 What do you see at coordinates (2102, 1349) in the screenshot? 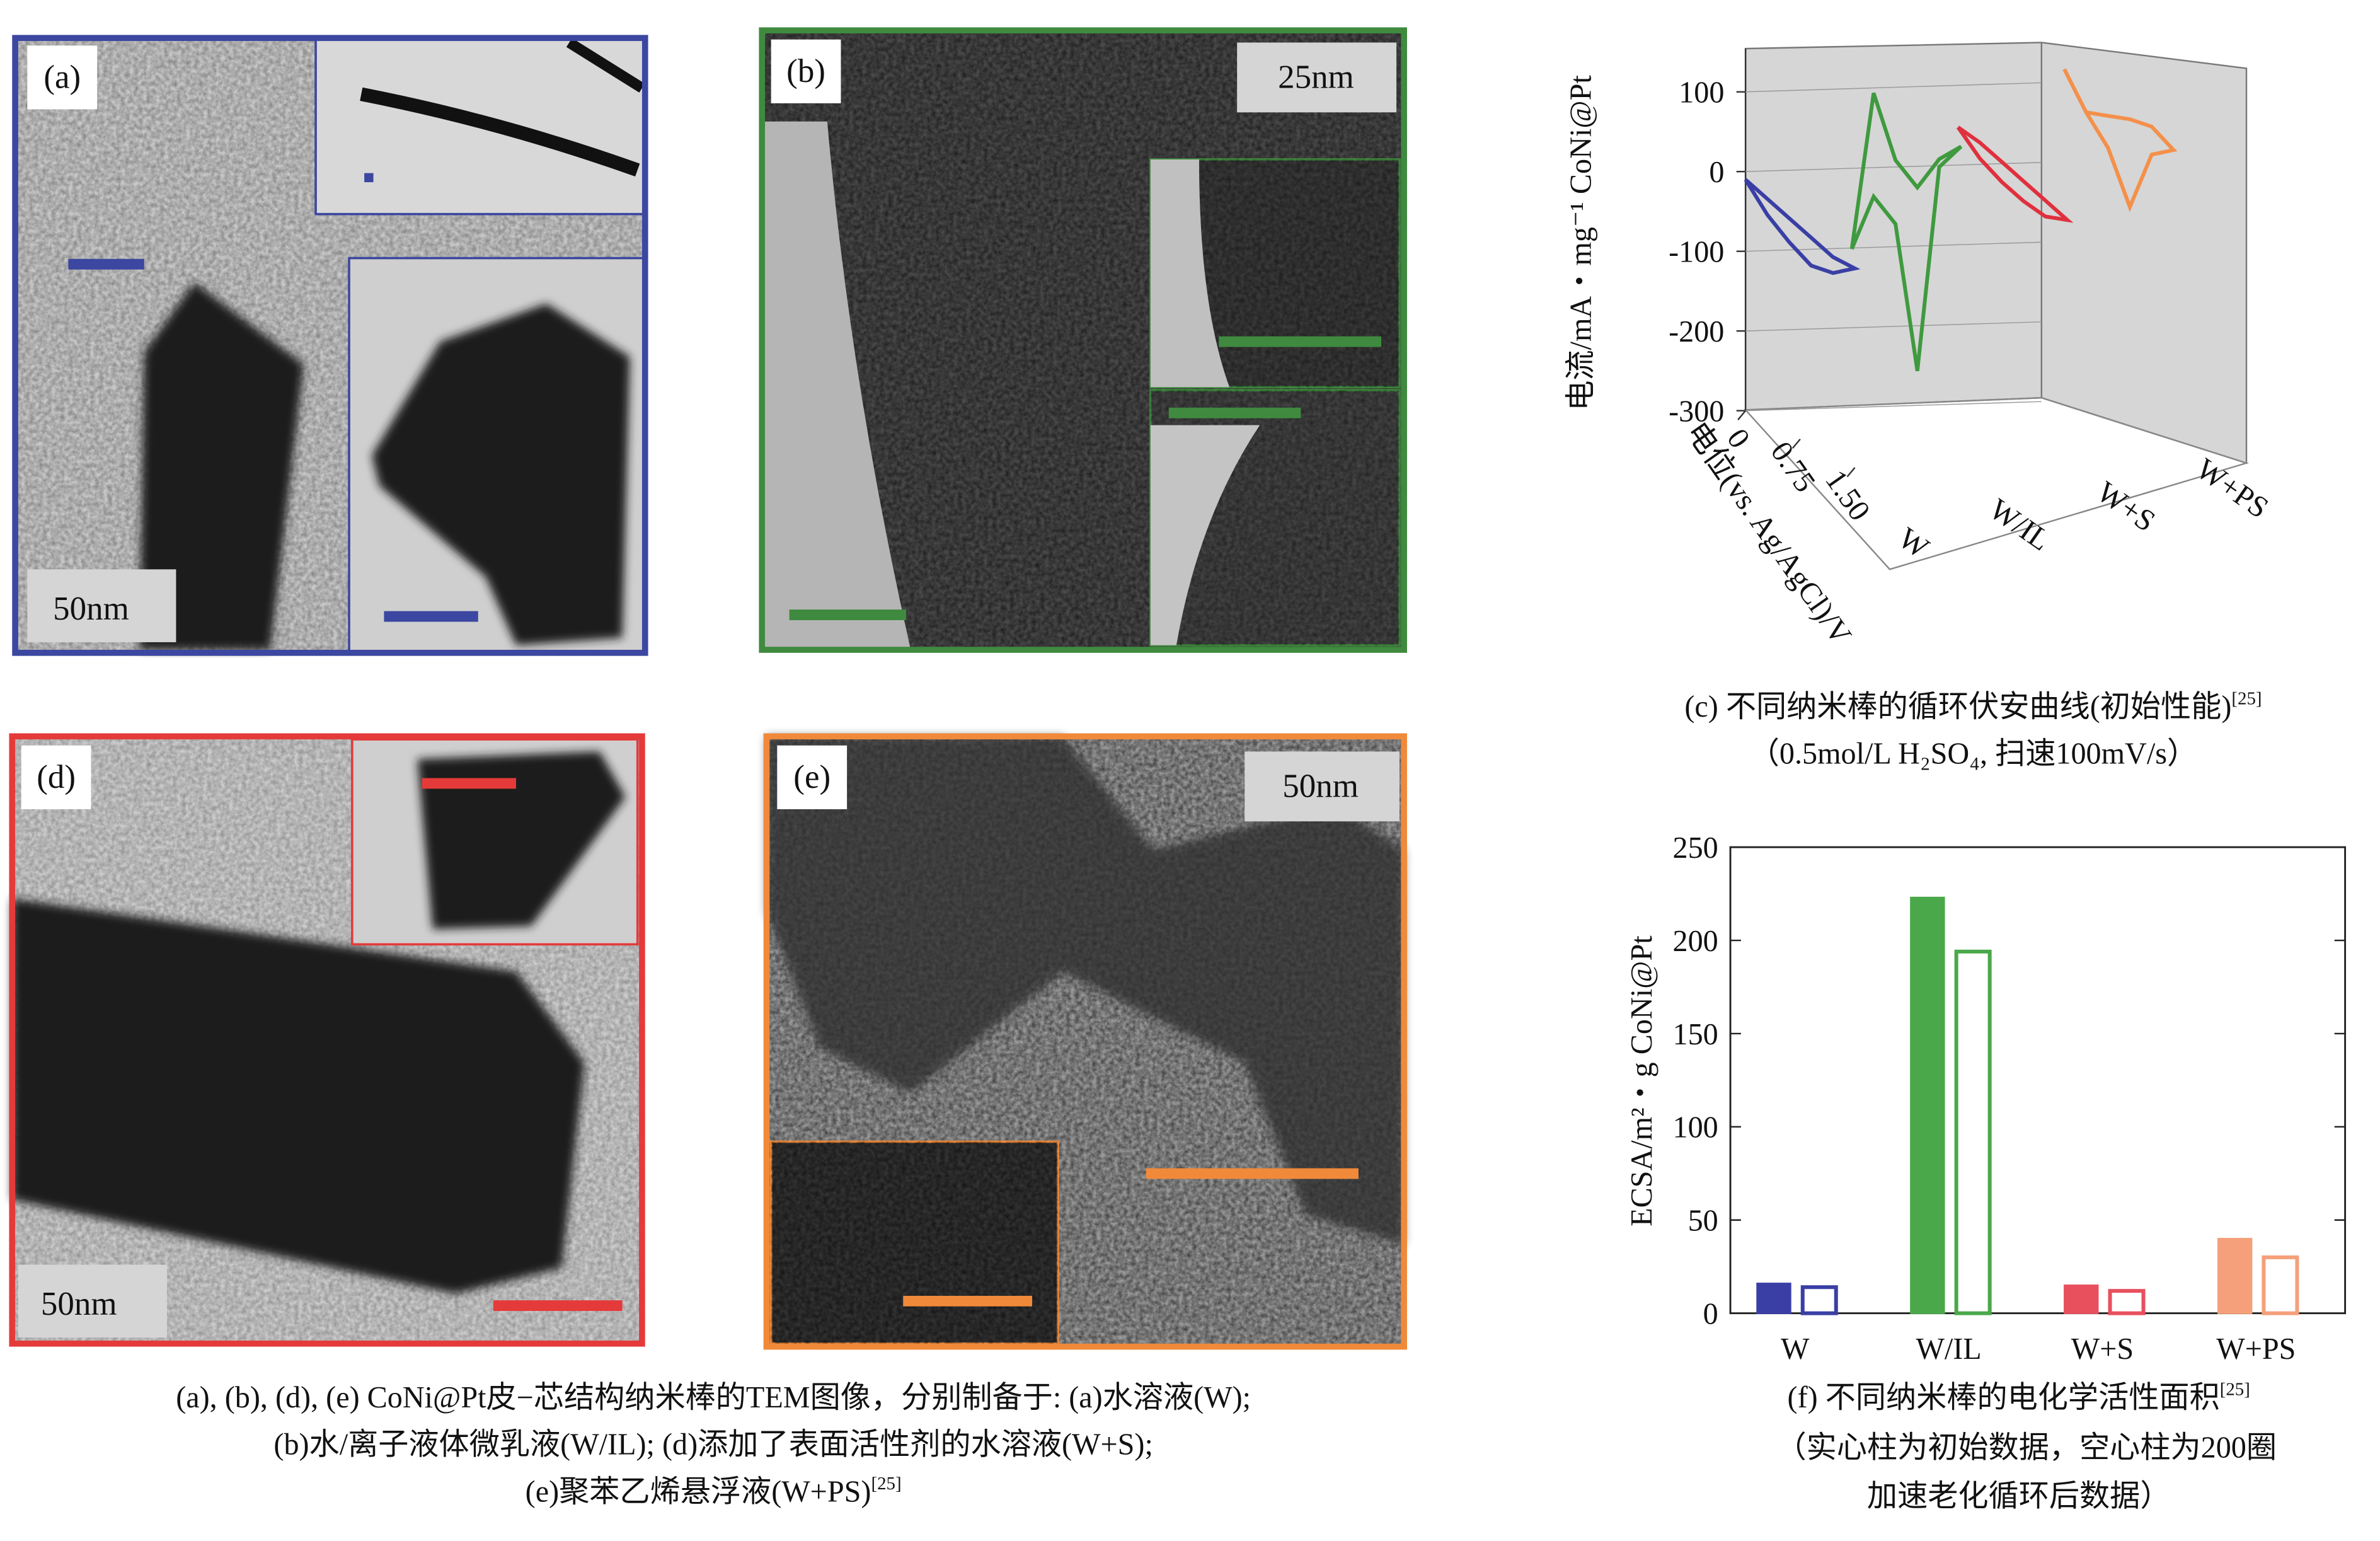
I see `x-tick-label: W+S` at bounding box center [2102, 1349].